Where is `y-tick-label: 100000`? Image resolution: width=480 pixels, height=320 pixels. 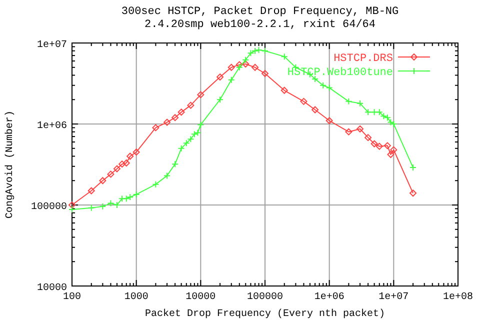 y-tick-label: 100000 is located at coordinates (48, 207).